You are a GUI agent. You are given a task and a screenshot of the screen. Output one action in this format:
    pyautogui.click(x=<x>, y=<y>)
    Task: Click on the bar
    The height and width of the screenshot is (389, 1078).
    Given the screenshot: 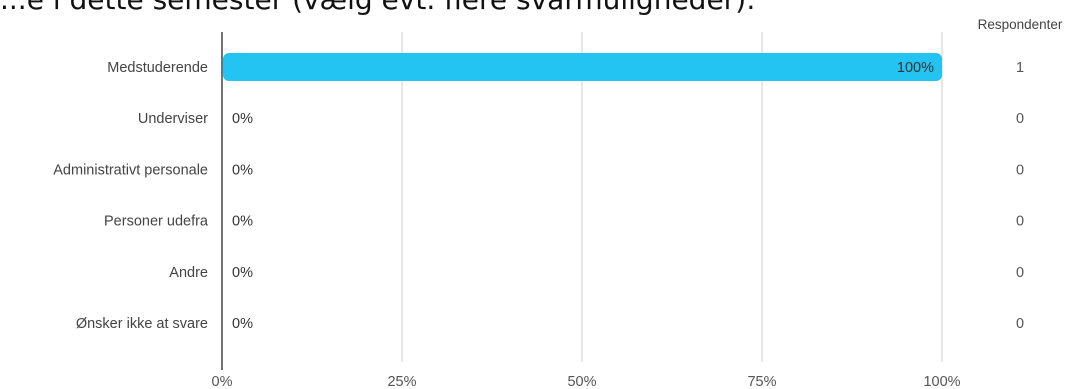 What is the action you would take?
    pyautogui.click(x=582, y=67)
    